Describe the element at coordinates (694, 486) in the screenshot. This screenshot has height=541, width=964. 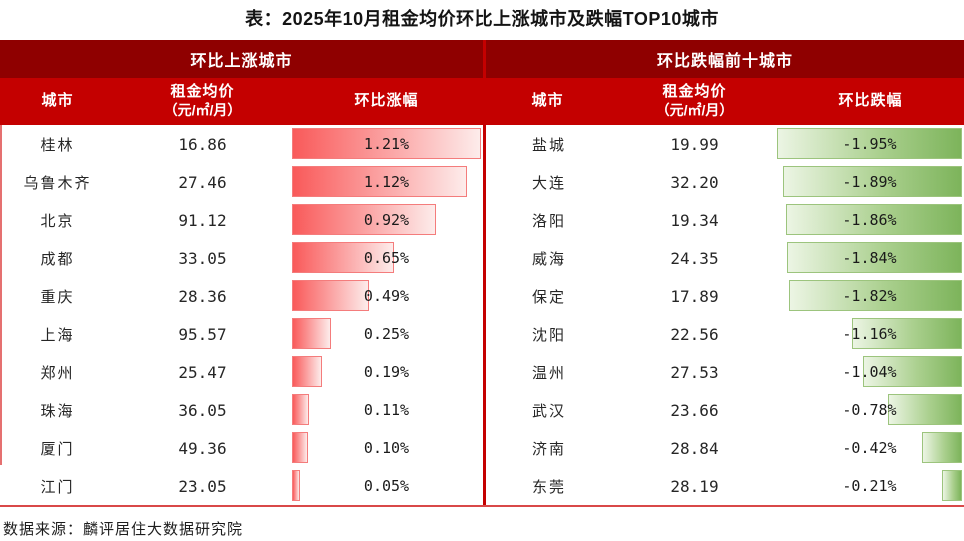
I see `price-cell: 28.19` at that location.